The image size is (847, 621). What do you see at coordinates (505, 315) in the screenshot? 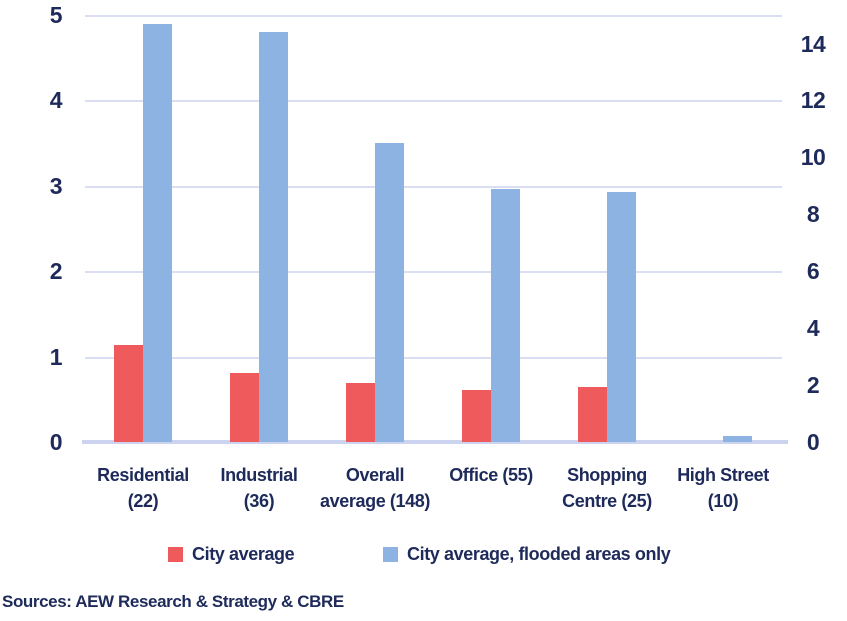
I see `bar-flooded-office` at bounding box center [505, 315].